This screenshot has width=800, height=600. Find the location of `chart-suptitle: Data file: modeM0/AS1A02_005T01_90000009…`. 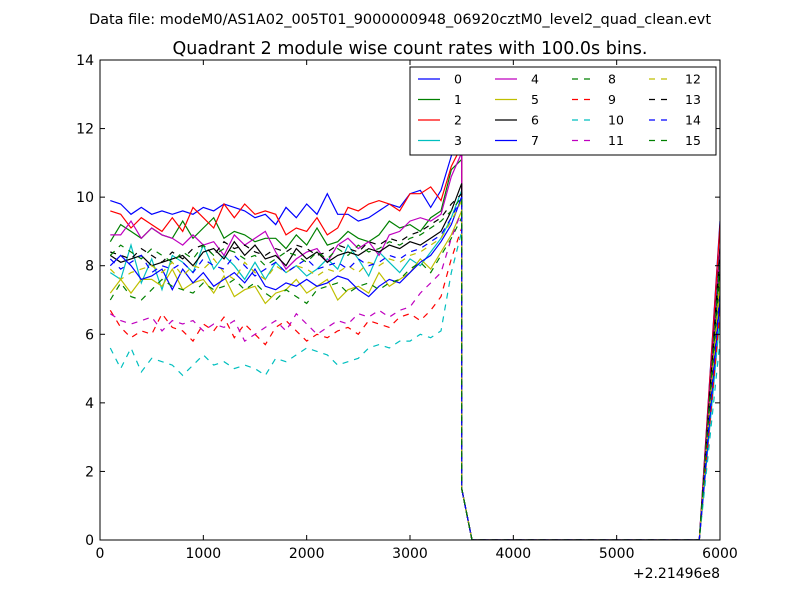

chart-suptitle: Data file: modeM0/AS1A02_005T01_90000009… is located at coordinates (400, 20).